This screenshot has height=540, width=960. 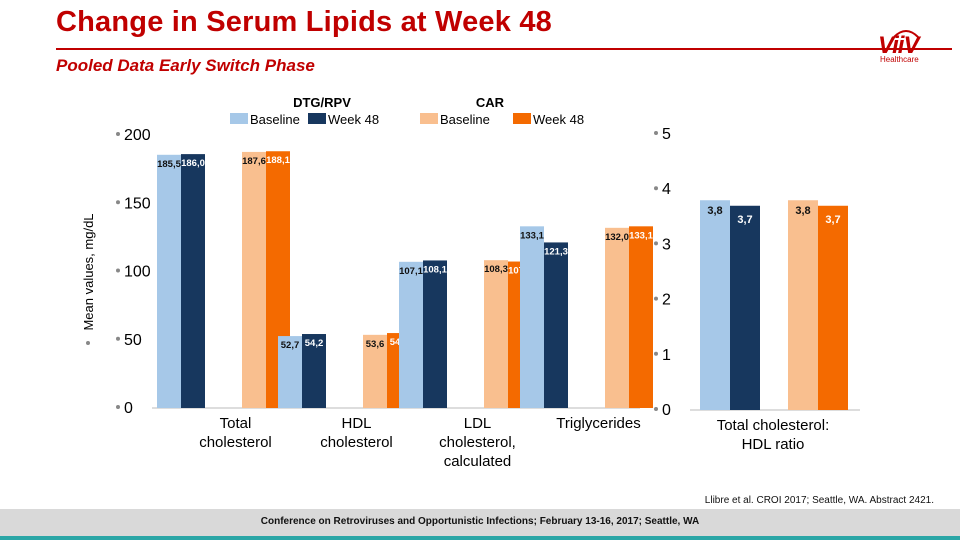 I want to click on ratio-category-label: Total cholesterol: HDL ratio, so click(x=773, y=435).